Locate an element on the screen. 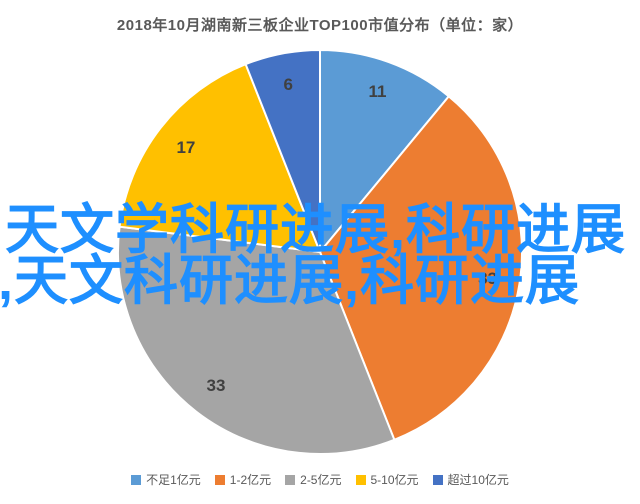 The width and height of the screenshot is (640, 504). legend-item-4: 超过10亿元 is located at coordinates (470, 479).